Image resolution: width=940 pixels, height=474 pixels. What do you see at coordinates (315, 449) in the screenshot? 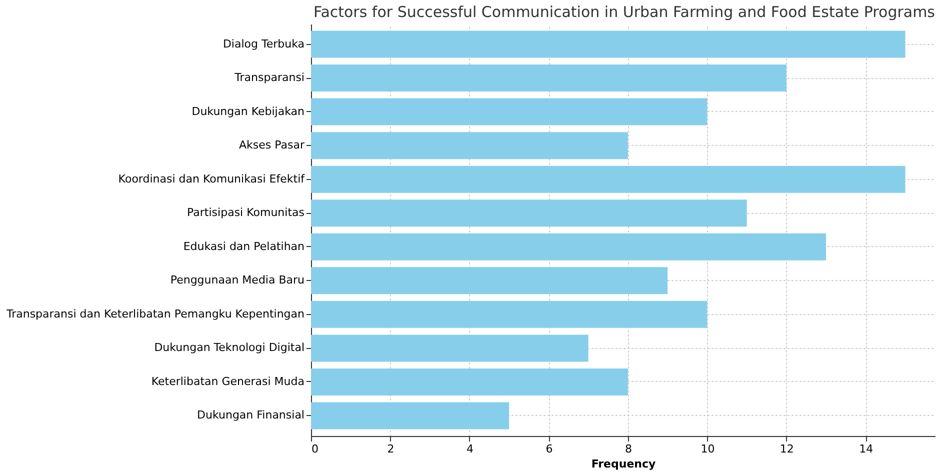
I see `x-tick-label: 0` at bounding box center [315, 449].